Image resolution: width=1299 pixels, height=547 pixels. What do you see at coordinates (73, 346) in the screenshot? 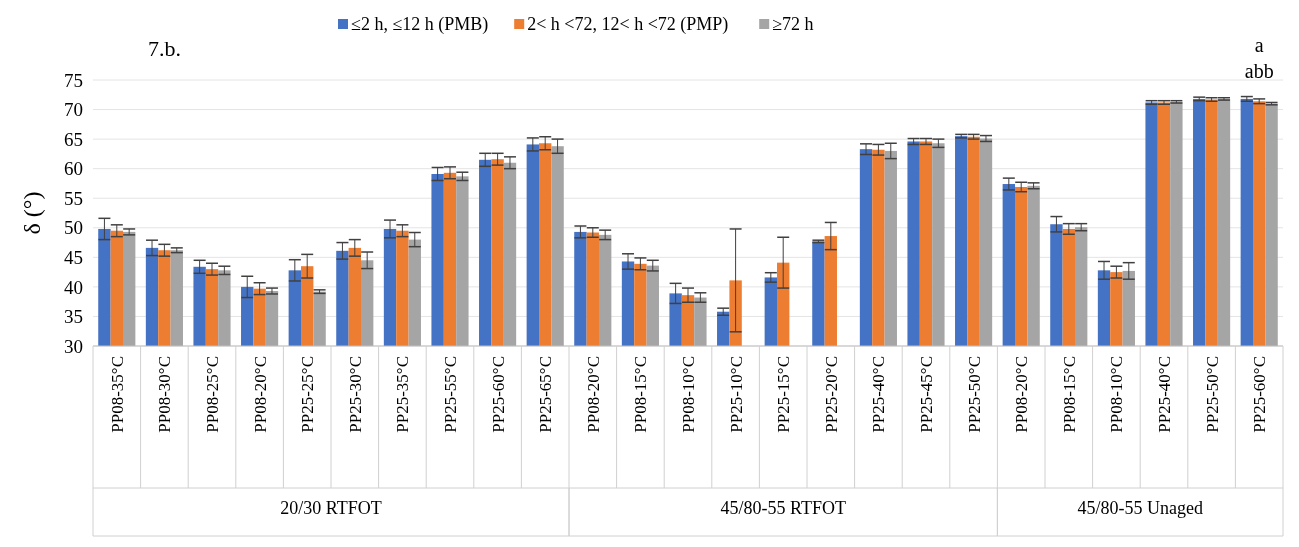
I see `y-tick-label: 30` at bounding box center [73, 346].